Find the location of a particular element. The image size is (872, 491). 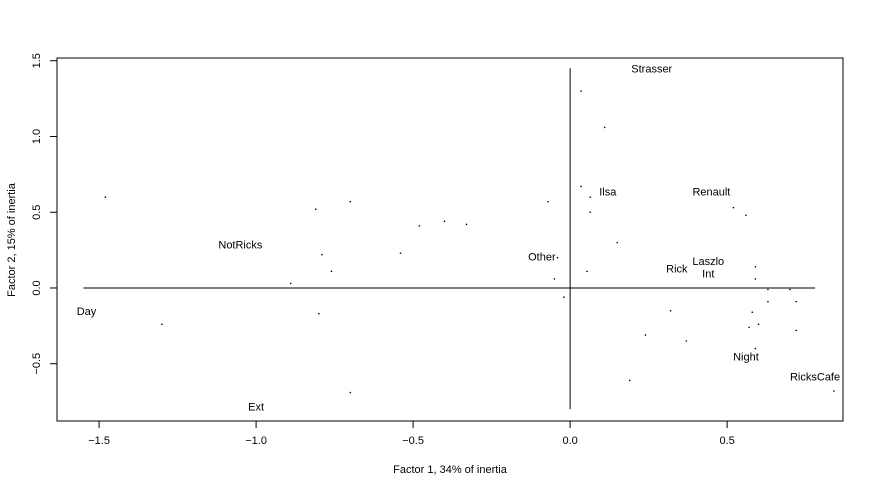

y-tick-label: −0.5 is located at coordinates (37, 364).